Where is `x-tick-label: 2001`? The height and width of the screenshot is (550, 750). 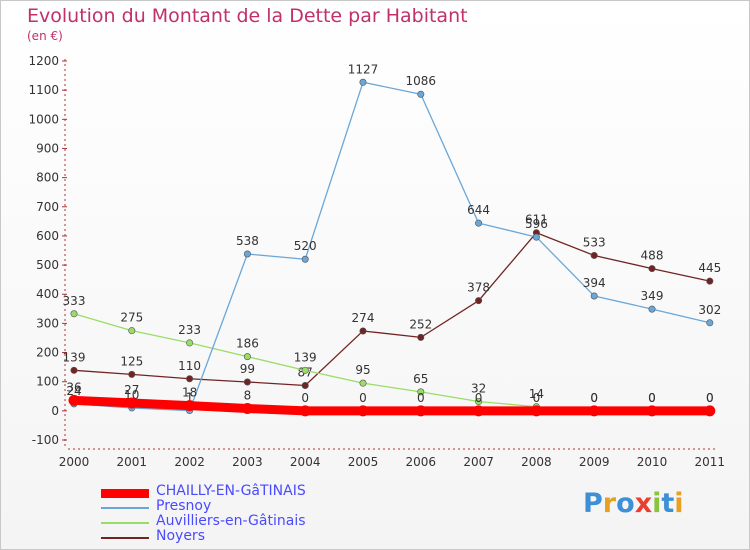 x-tick-label: 2001 is located at coordinates (132, 462).